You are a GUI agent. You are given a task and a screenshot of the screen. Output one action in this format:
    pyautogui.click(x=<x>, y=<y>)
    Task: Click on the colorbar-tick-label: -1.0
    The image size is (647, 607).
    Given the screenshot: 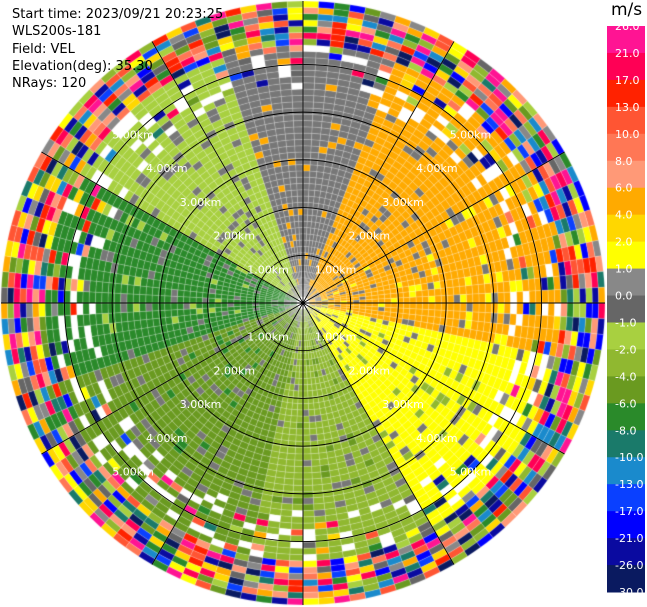 What is the action you would take?
    pyautogui.click(x=625, y=322)
    